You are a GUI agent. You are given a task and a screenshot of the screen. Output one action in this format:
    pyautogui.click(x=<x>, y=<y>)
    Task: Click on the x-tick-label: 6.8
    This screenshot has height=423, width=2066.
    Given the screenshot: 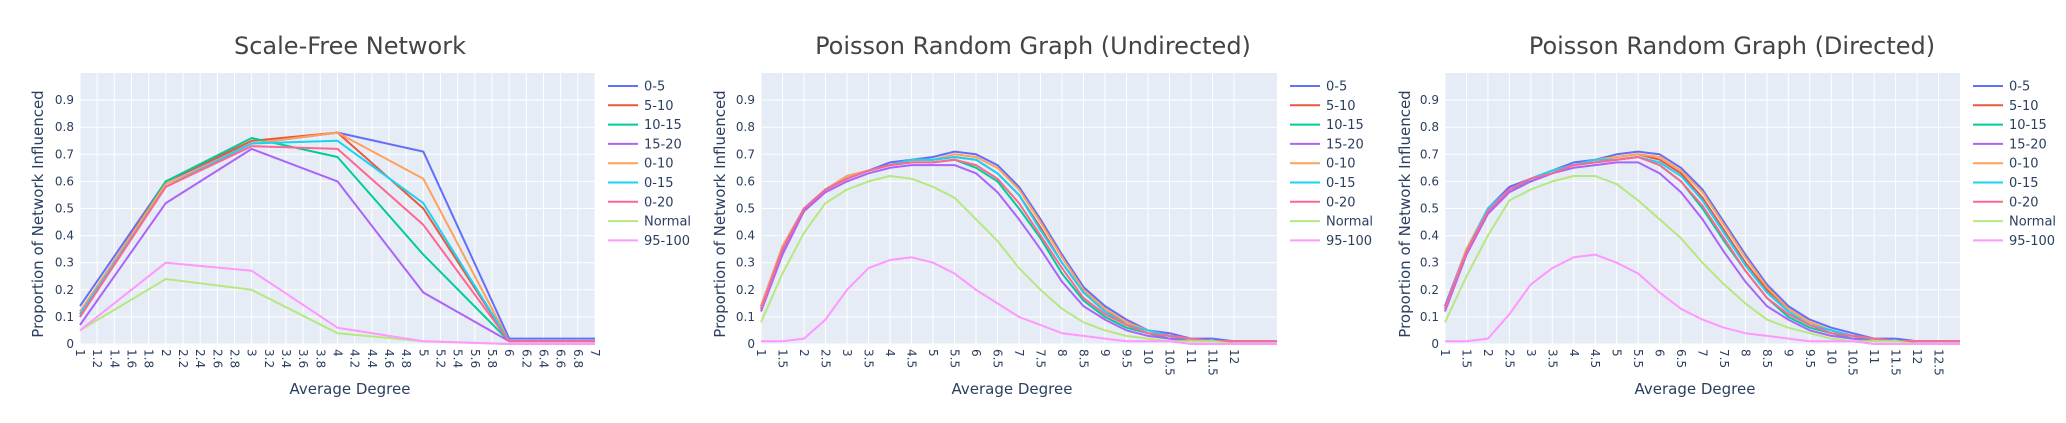 What is the action you would take?
    pyautogui.click(x=578, y=358)
    